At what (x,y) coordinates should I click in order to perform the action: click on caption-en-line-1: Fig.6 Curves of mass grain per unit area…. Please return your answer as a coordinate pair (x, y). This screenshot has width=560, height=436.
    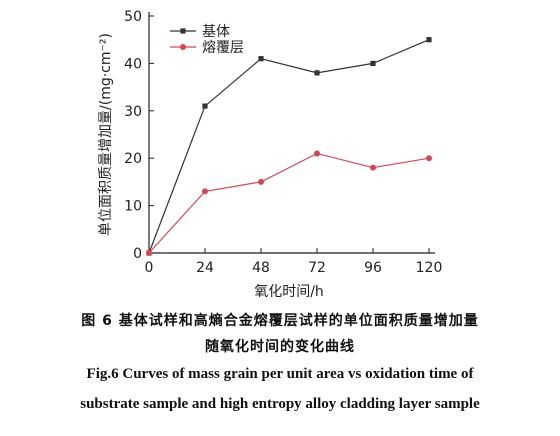
    Looking at the image, I should click on (280, 374).